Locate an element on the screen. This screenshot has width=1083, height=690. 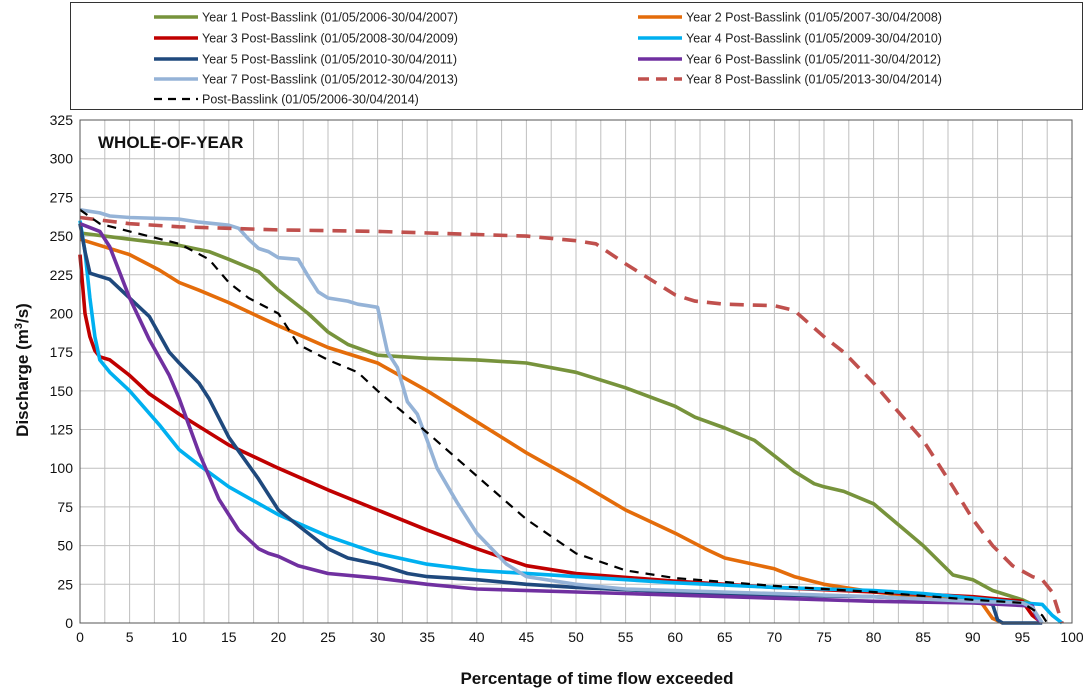
y-tick-label: 0 is located at coordinates (69, 623).